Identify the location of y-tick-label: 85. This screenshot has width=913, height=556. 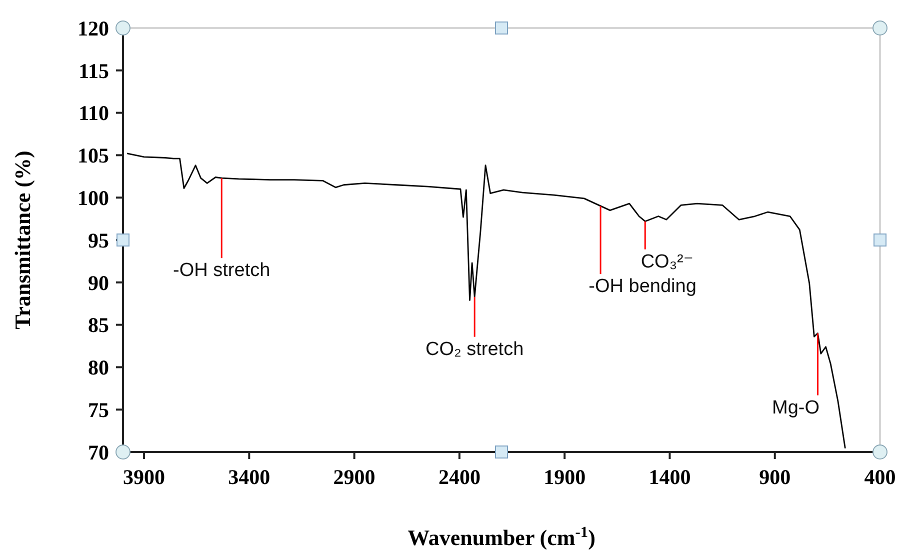
(98, 325).